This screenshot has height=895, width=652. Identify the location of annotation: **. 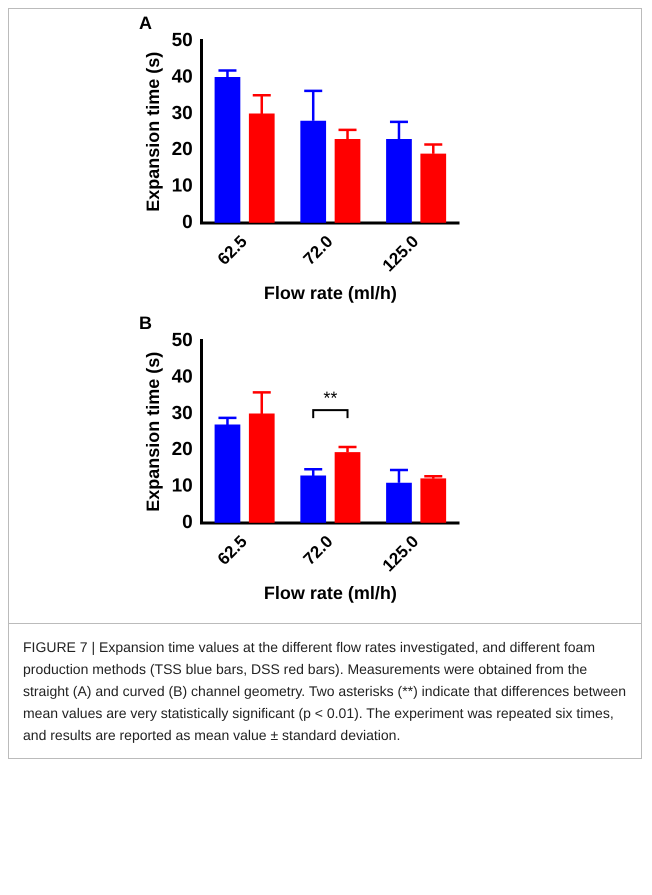
(330, 398).